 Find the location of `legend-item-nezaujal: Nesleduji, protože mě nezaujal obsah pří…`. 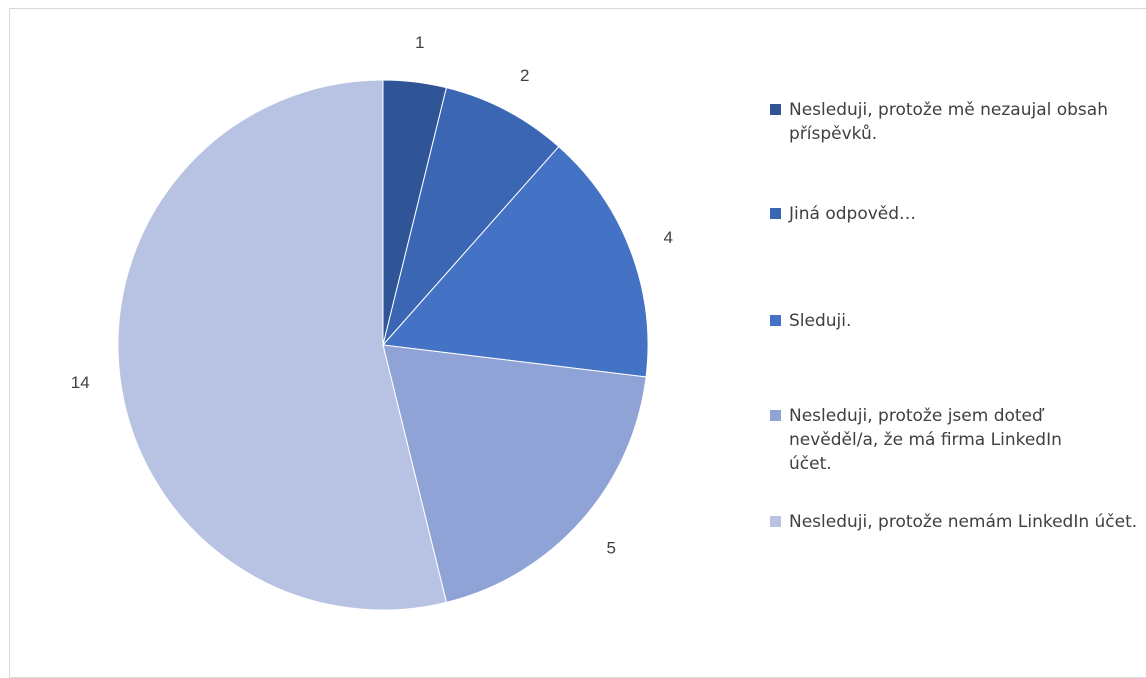

legend-item-nezaujal: Nesleduji, protože mě nezaujal obsah pří… is located at coordinates (952, 122).